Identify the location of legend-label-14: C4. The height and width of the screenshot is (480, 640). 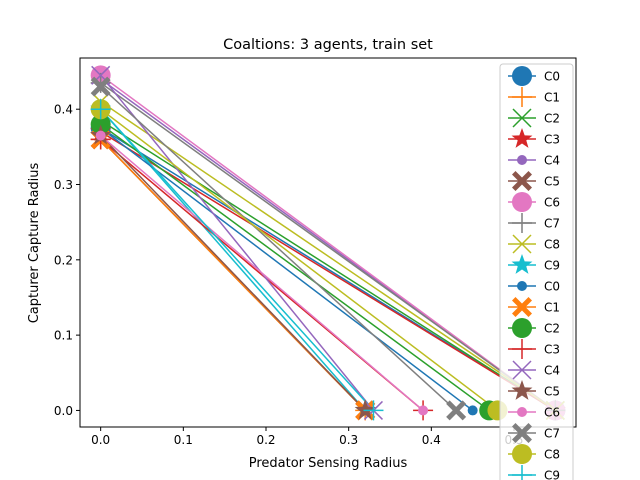
(552, 371).